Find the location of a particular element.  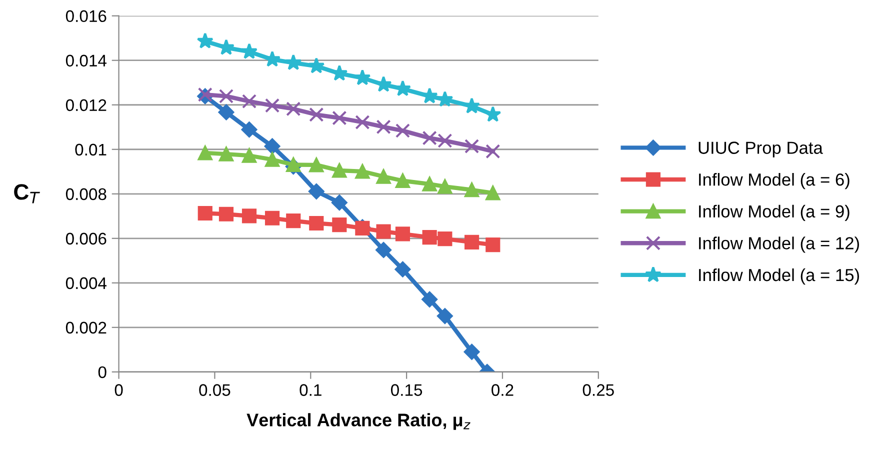

y-tick-label: 0.012 is located at coordinates (86, 105).